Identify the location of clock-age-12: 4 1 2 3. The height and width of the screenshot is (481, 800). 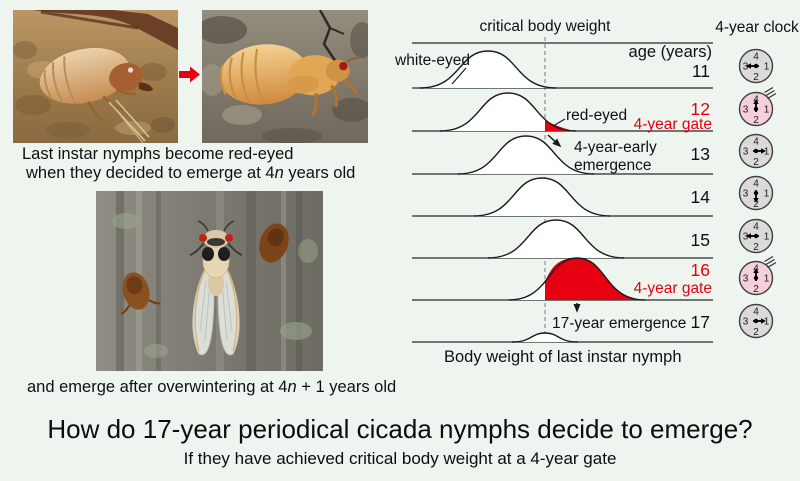
(757, 106).